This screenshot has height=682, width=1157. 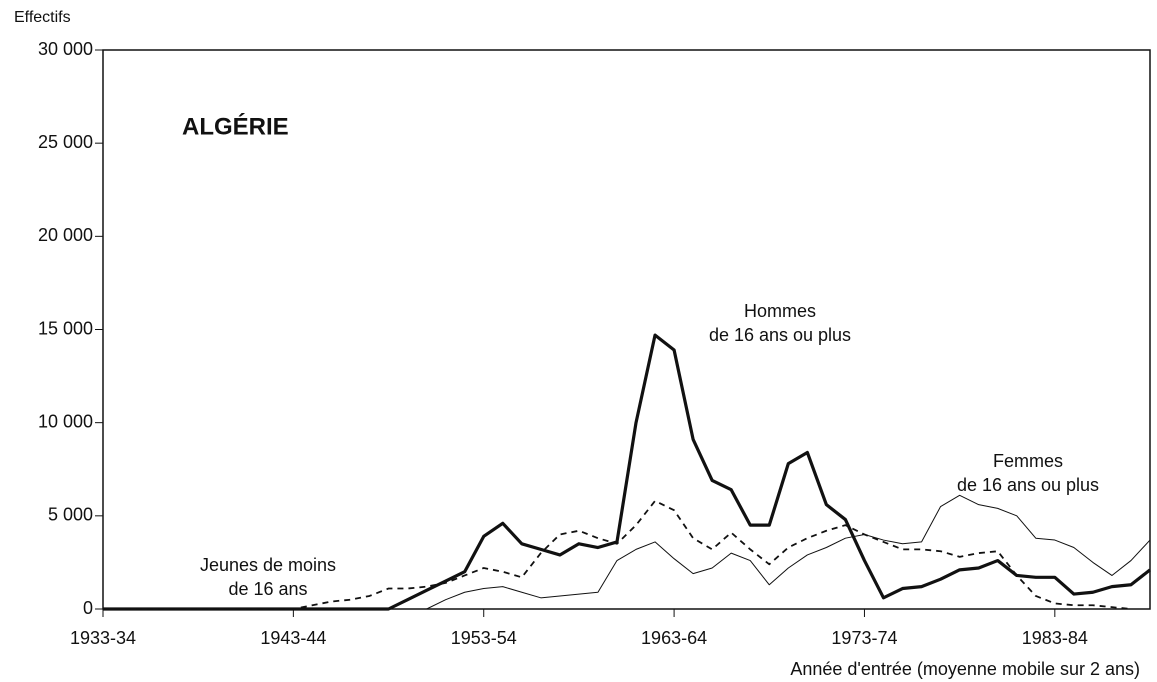 What do you see at coordinates (293, 638) in the screenshot?
I see `x-tick-label: 1943-44` at bounding box center [293, 638].